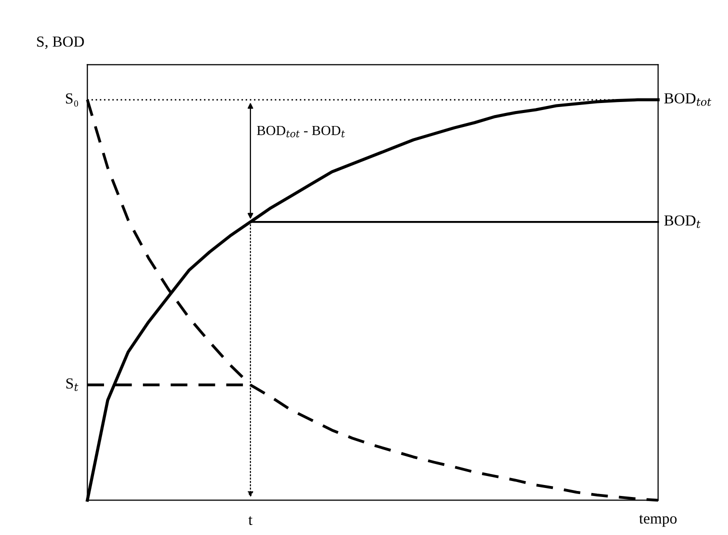  Describe the element at coordinates (682, 221) in the screenshot. I see `series-label: BOD$_{t}$` at that location.